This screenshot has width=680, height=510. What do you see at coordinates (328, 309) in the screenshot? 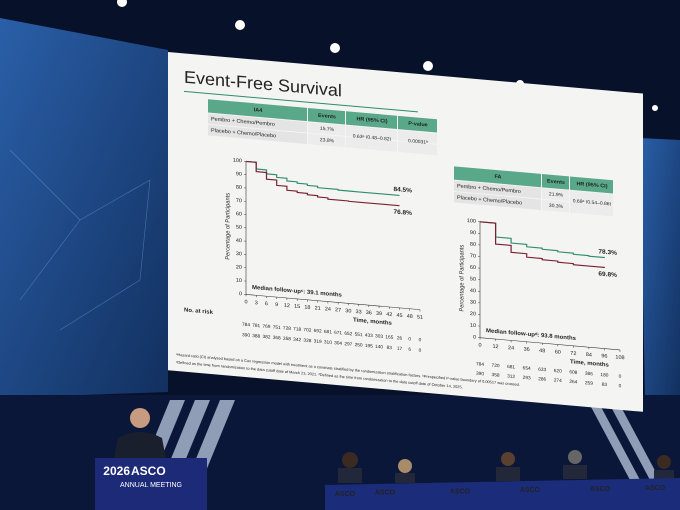
I see `x-tick-label: 24` at bounding box center [328, 309].